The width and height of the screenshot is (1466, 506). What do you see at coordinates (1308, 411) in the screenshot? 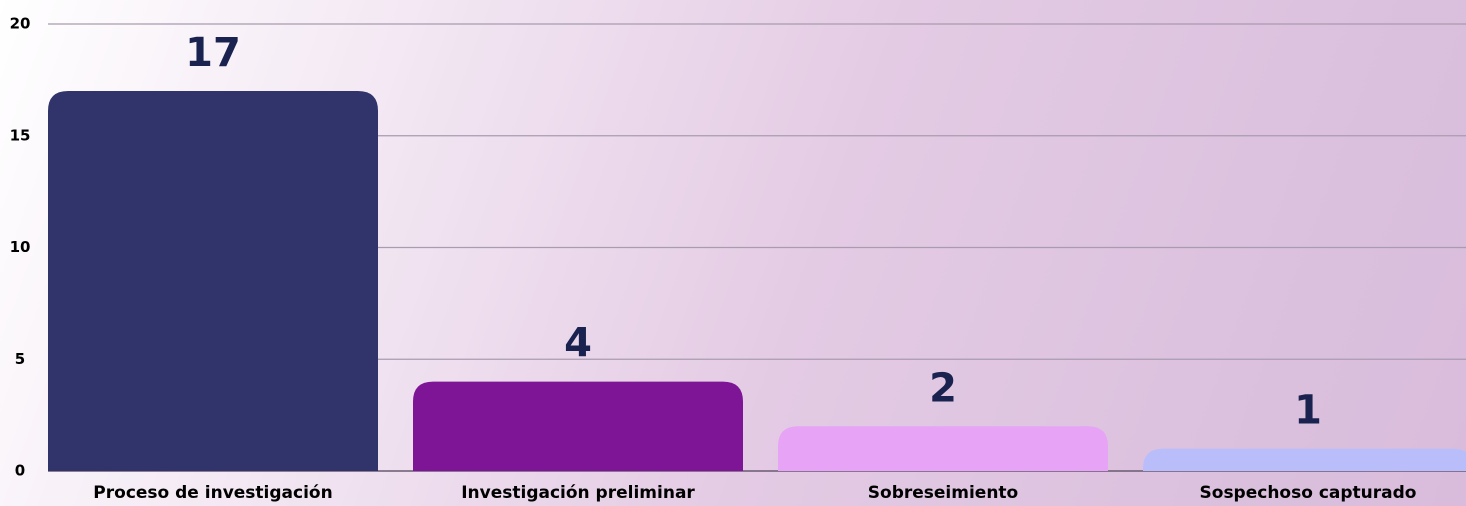
I see `value-label: 1` at bounding box center [1308, 411].